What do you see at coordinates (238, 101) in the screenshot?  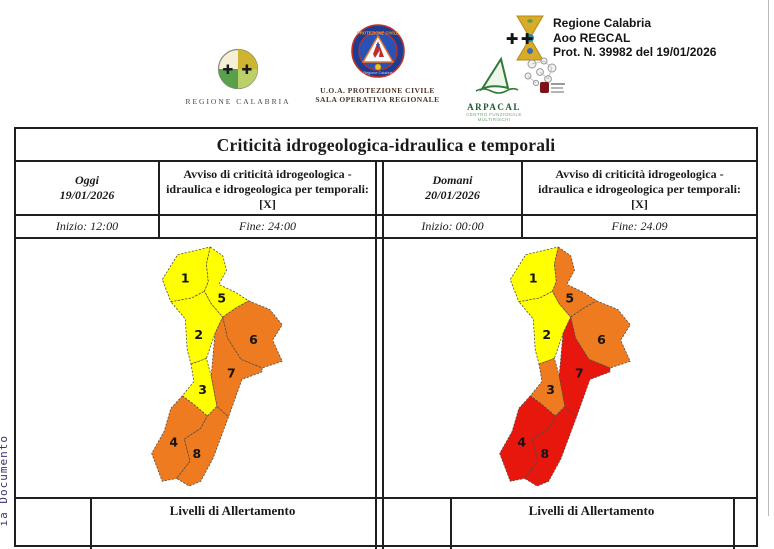 I see `regione-calabria-caption: REGIONE CALABRIA` at bounding box center [238, 101].